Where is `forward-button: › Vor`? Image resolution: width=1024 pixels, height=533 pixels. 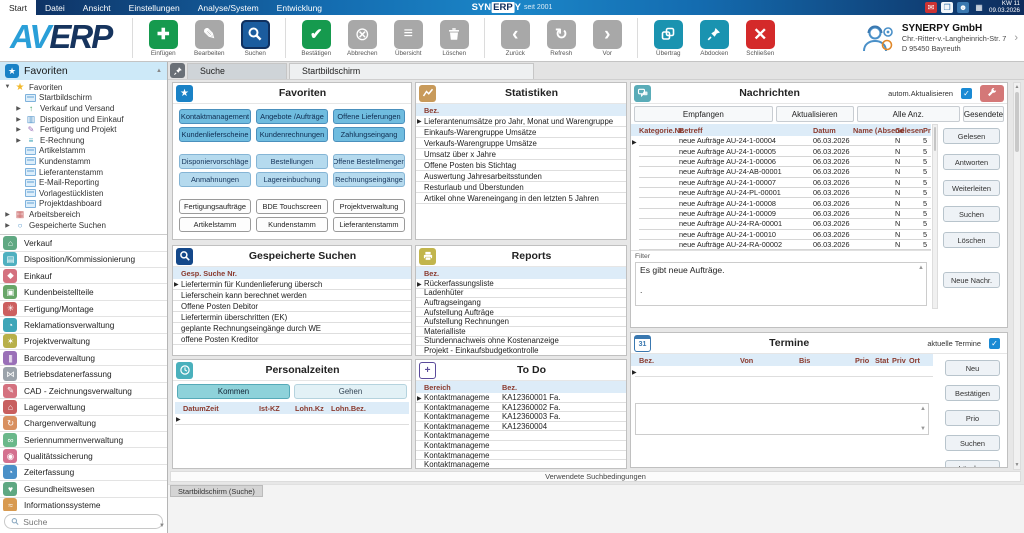 forward-button: › Vor is located at coordinates (607, 38).